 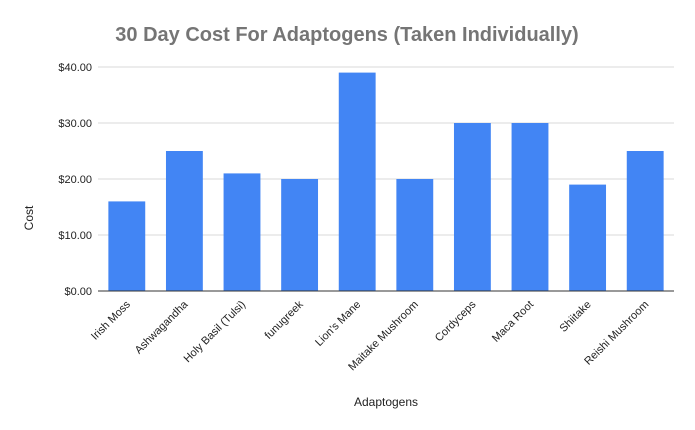 I want to click on x-tick-label: funugreek, so click(x=284, y=319).